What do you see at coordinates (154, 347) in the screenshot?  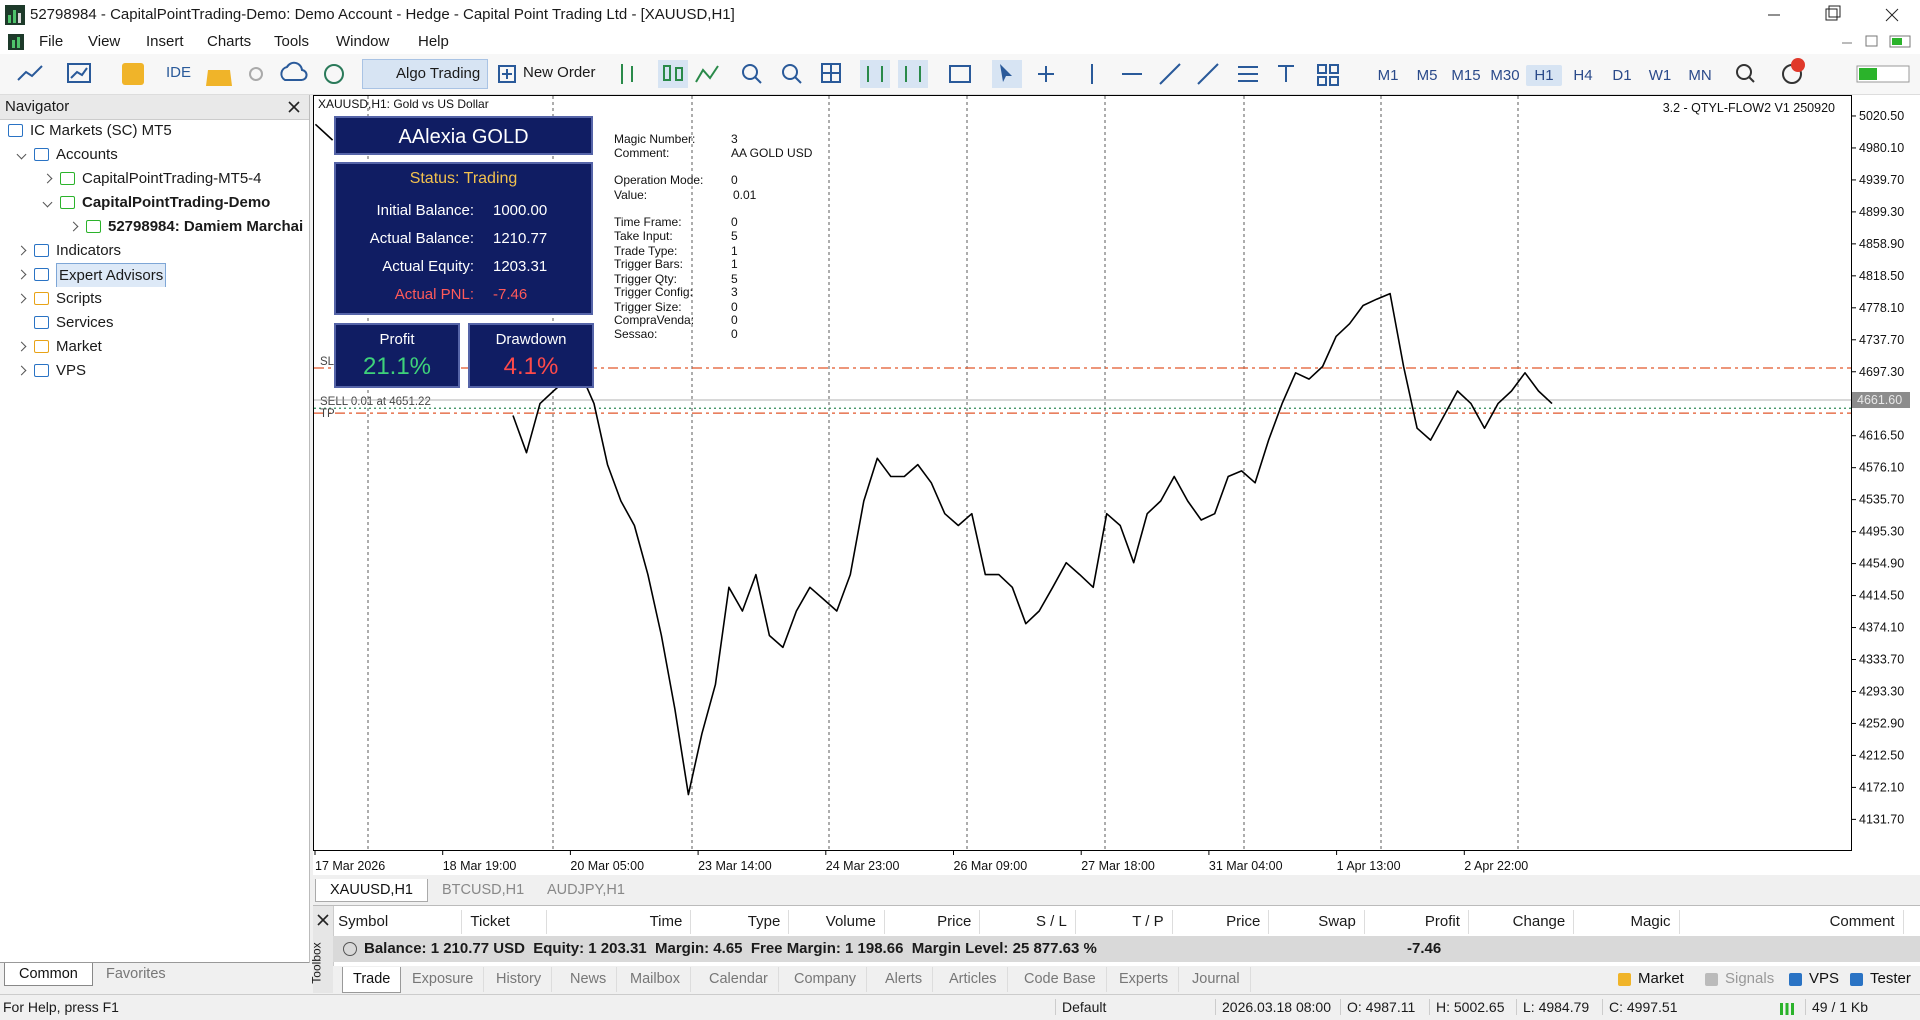 I see `tree-item: Market` at bounding box center [154, 347].